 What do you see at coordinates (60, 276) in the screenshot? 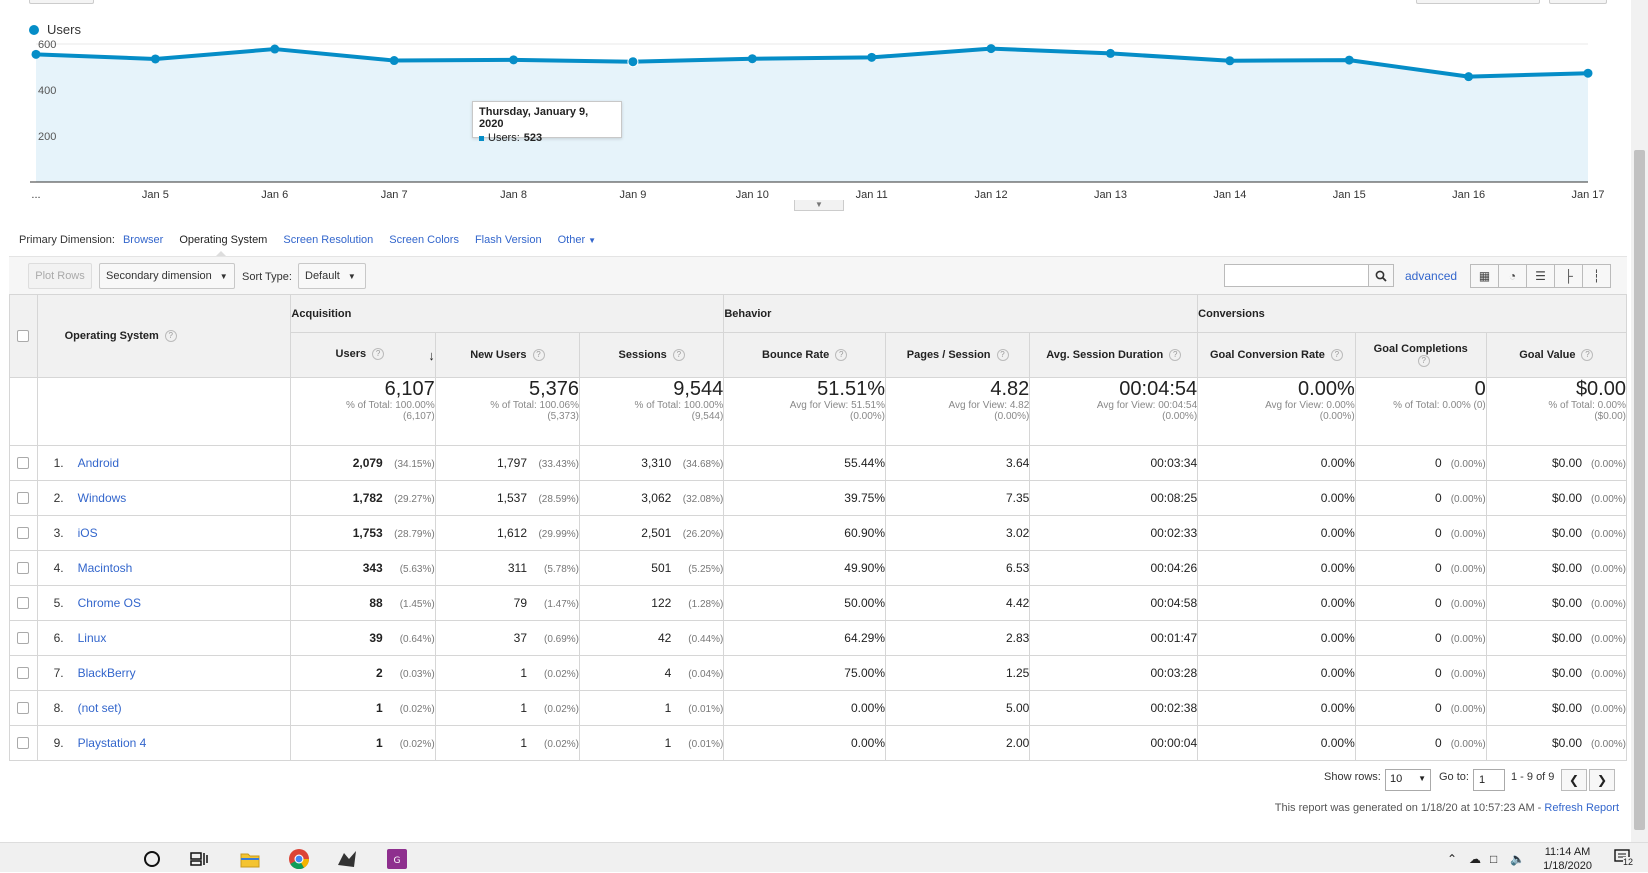
I see `plot-rows-button: Plot Rows` at bounding box center [60, 276].